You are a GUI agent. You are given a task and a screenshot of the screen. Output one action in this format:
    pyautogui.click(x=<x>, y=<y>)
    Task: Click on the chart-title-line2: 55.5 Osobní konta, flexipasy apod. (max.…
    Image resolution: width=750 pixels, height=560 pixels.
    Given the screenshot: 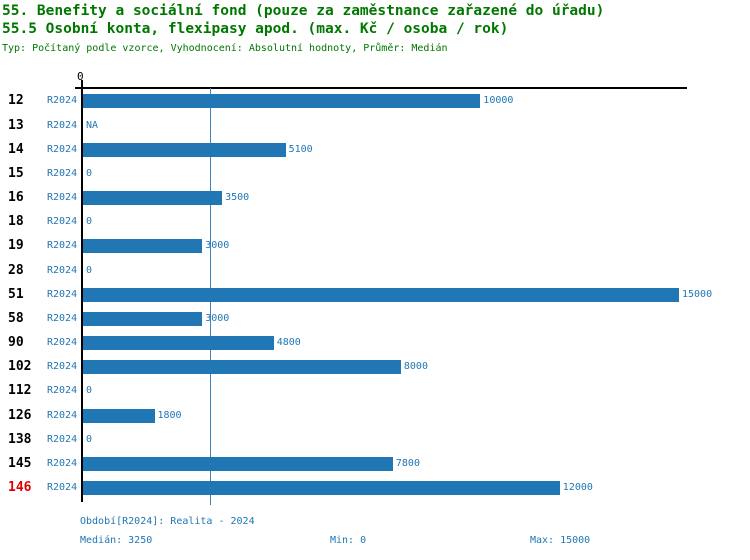 What is the action you would take?
    pyautogui.click(x=255, y=29)
    